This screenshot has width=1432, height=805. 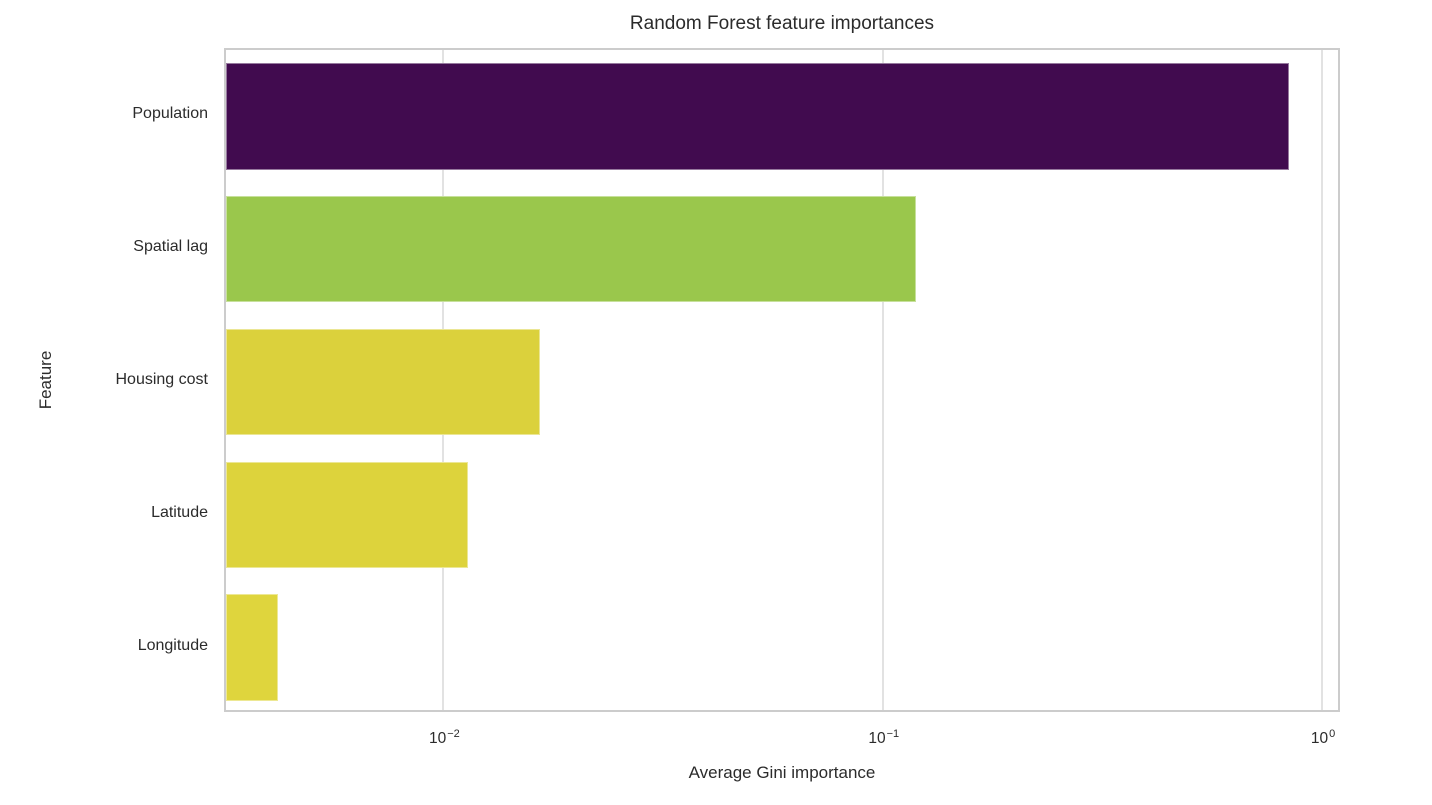 What do you see at coordinates (782, 23) in the screenshot?
I see `chart-title: Random Forest feature importances` at bounding box center [782, 23].